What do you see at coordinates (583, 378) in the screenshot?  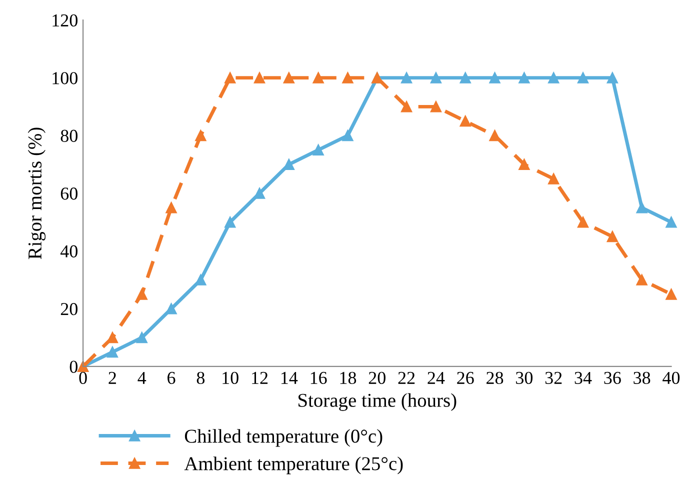 I see `x-tick-label: 34` at bounding box center [583, 378].